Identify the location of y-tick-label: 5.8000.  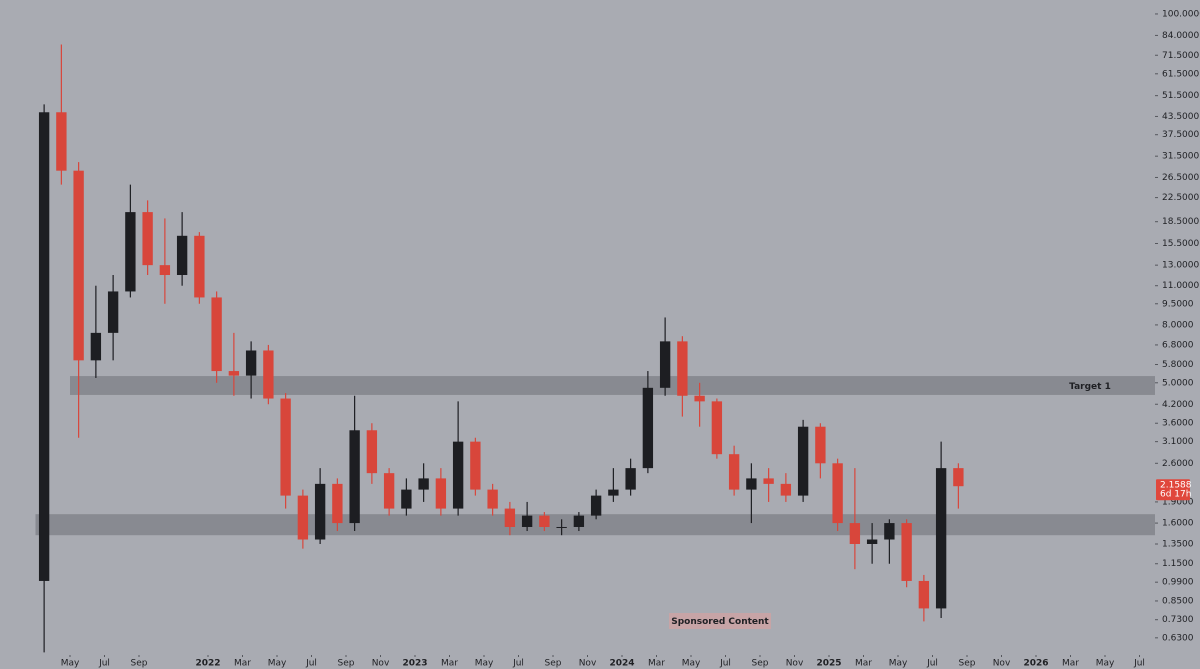
(1178, 365).